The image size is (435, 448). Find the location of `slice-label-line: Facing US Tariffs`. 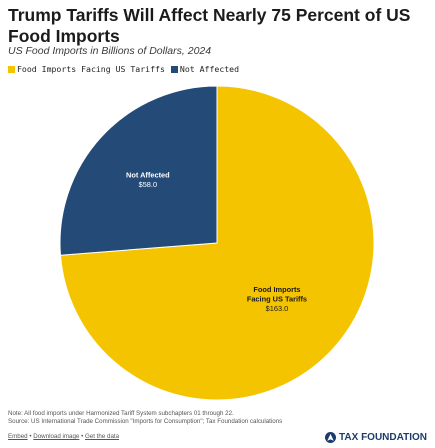

slice-label-line: Facing US Tariffs is located at coordinates (277, 298).